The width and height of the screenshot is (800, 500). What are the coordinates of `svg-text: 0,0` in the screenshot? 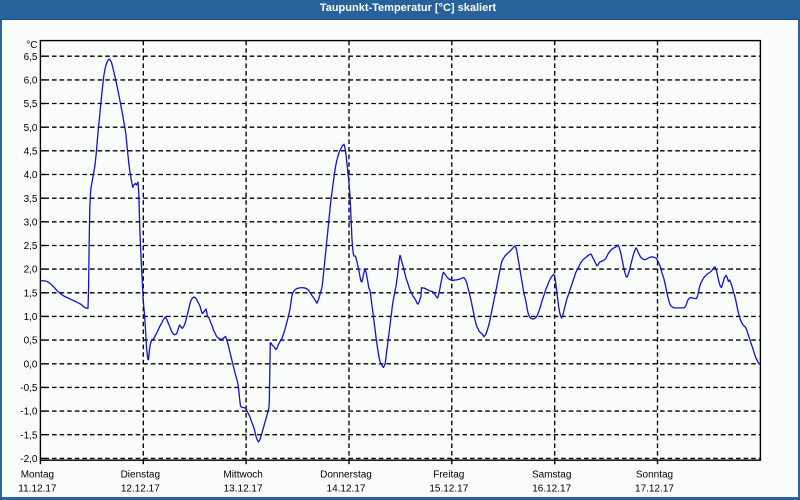 It's located at (31, 364).